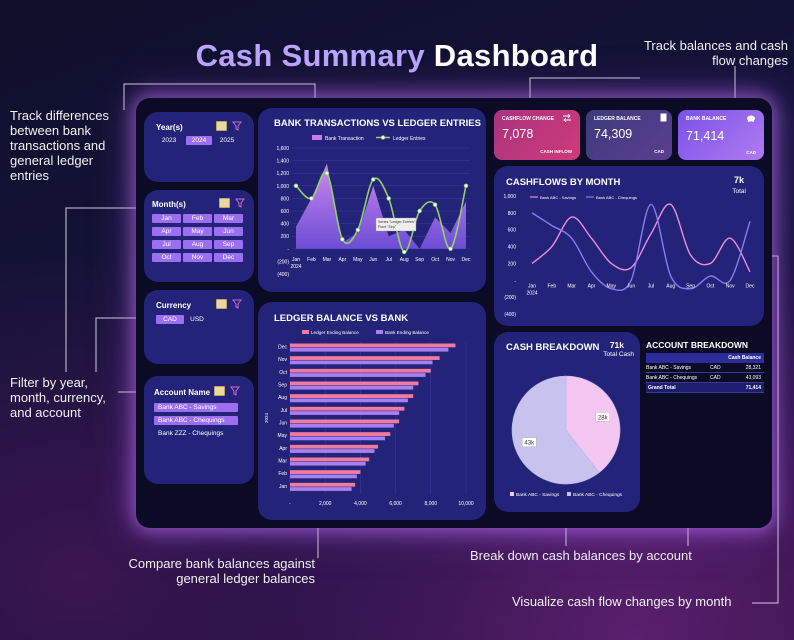 The height and width of the screenshot is (640, 794). What do you see at coordinates (197, 319) in the screenshot?
I see `currency-chip-usd: USD` at bounding box center [197, 319].